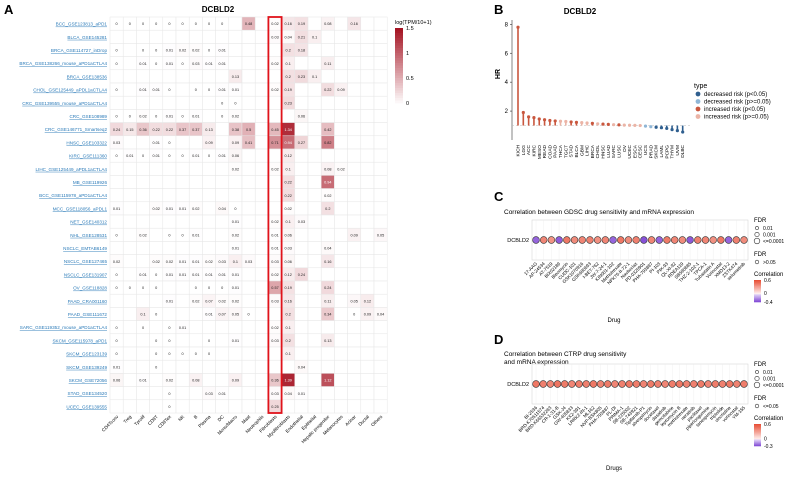 Image resolution: width=796 pixels, height=480 pixels. What do you see at coordinates (314, 37) in the screenshot?
I see `heatmap-value: 0.1` at bounding box center [314, 37].